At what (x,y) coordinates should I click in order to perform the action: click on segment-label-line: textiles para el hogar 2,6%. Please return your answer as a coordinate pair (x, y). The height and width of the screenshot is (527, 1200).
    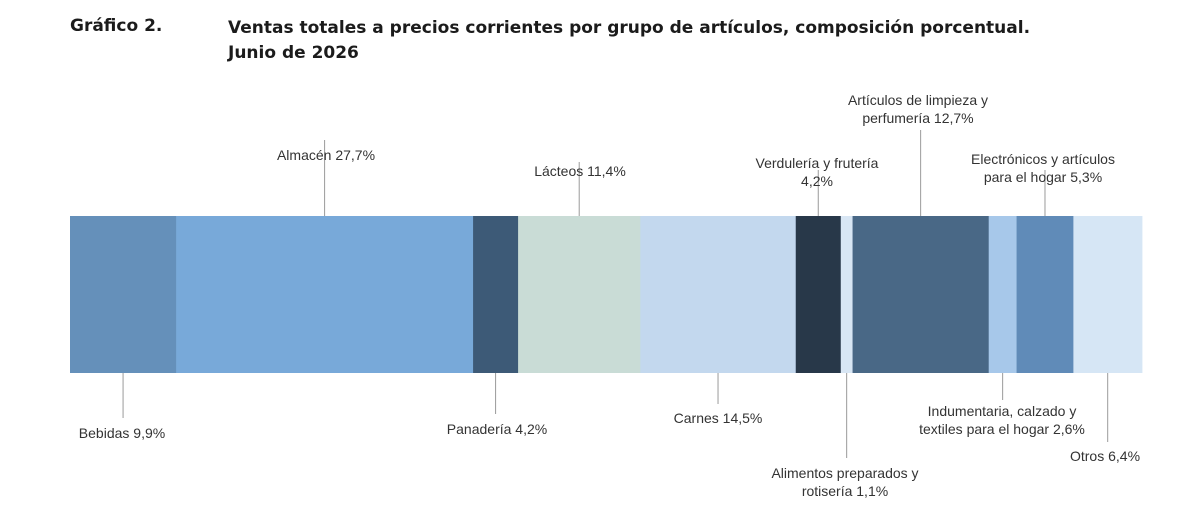
    Looking at the image, I should click on (1002, 429).